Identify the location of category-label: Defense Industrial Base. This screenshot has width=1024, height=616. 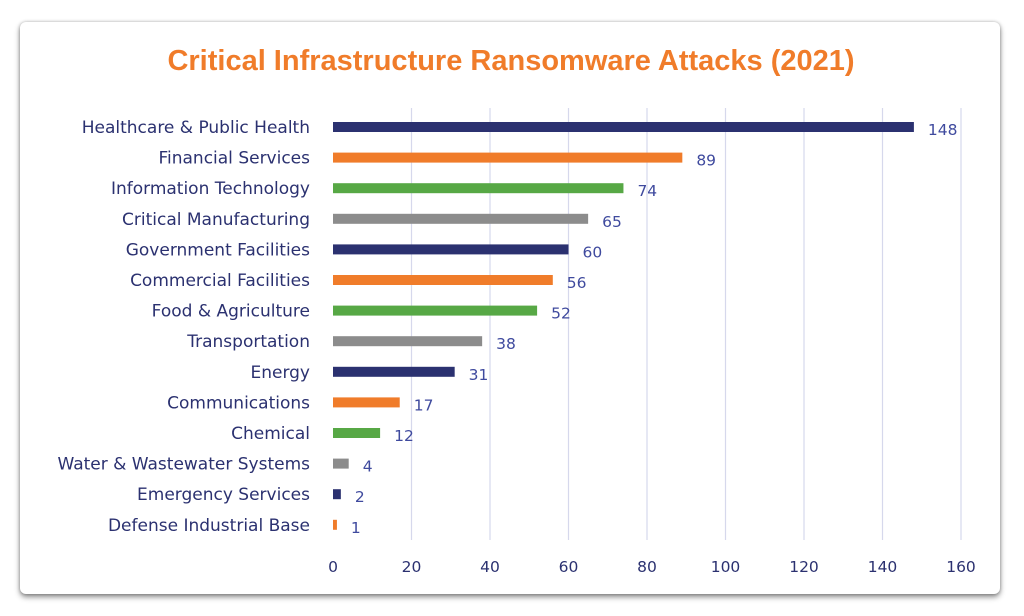
(209, 526).